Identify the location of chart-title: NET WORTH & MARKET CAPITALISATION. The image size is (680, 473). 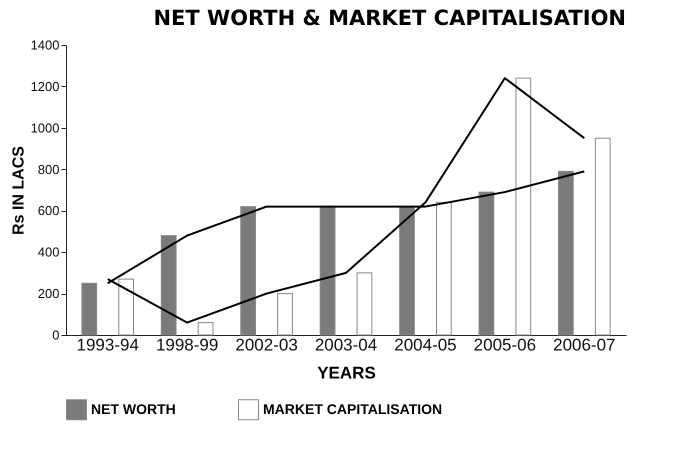
(389, 18).